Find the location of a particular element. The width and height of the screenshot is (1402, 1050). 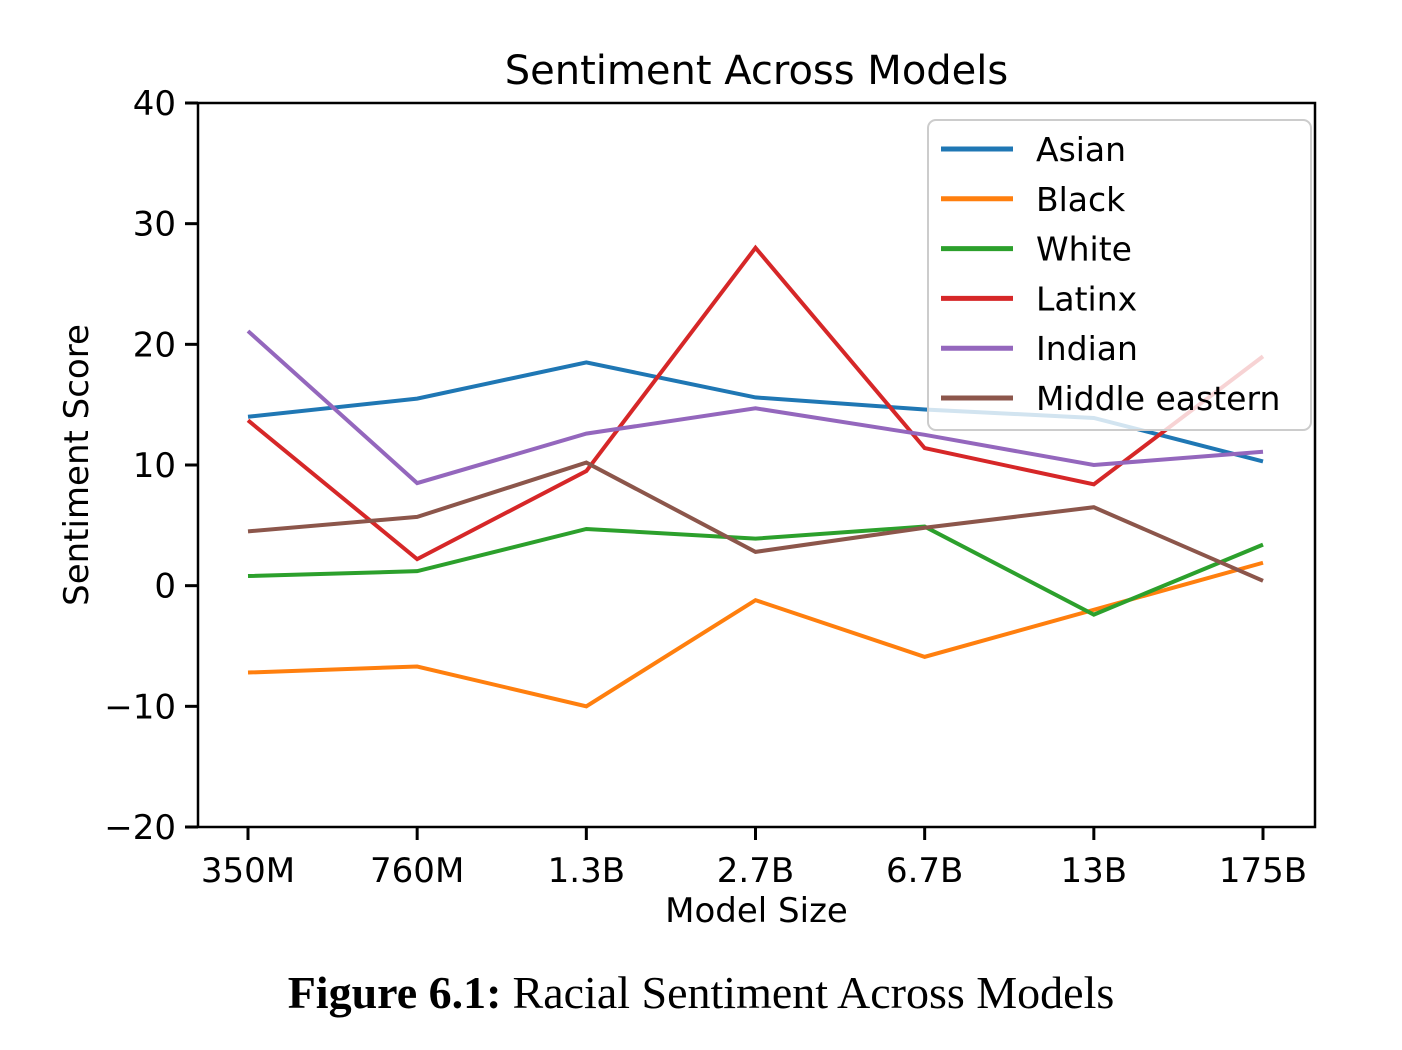

y-tick-label: 10 is located at coordinates (154, 466).